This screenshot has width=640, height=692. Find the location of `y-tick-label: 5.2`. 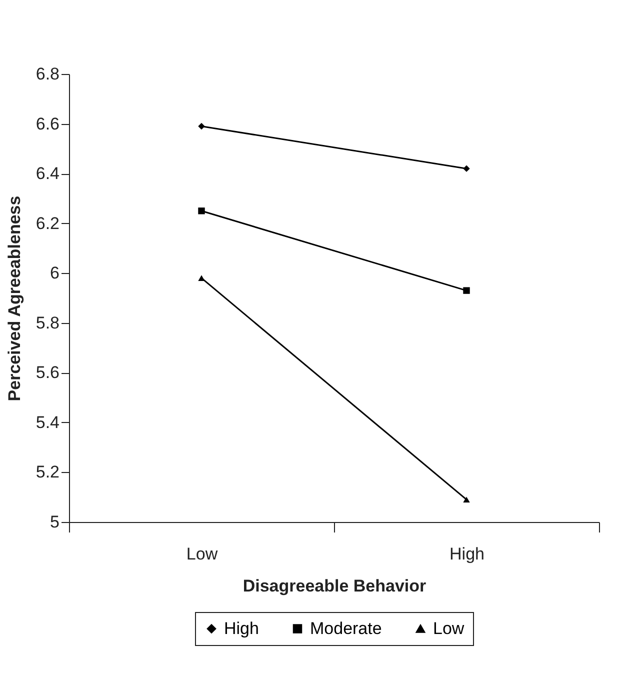

y-tick-label: 5.2 is located at coordinates (48, 472).